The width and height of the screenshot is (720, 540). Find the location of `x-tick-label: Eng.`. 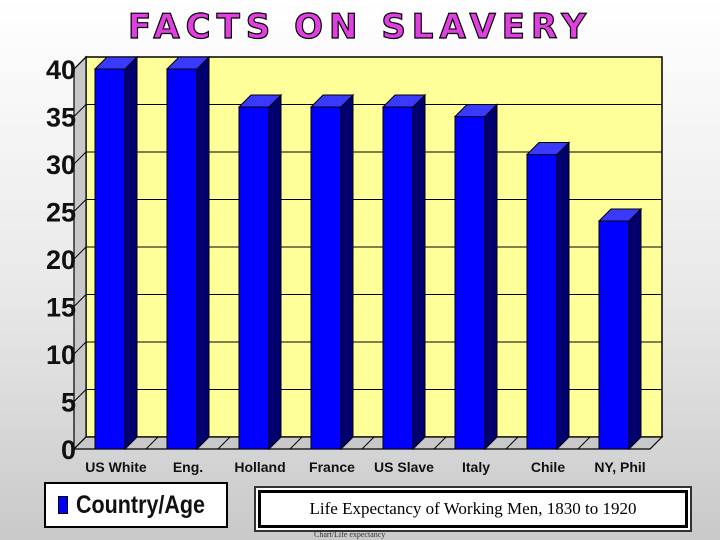

x-tick-label: Eng. is located at coordinates (188, 467).